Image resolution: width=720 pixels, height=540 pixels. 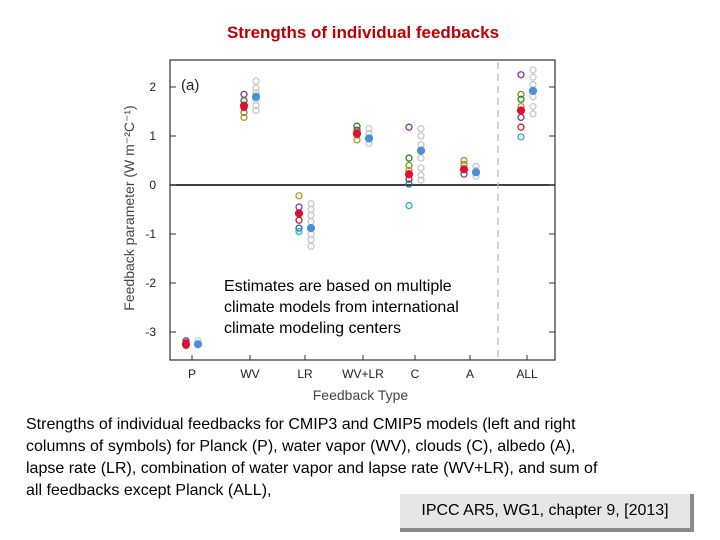 What do you see at coordinates (338, 286) in the screenshot?
I see `annotation-line: Estimates are based on multiple` at bounding box center [338, 286].